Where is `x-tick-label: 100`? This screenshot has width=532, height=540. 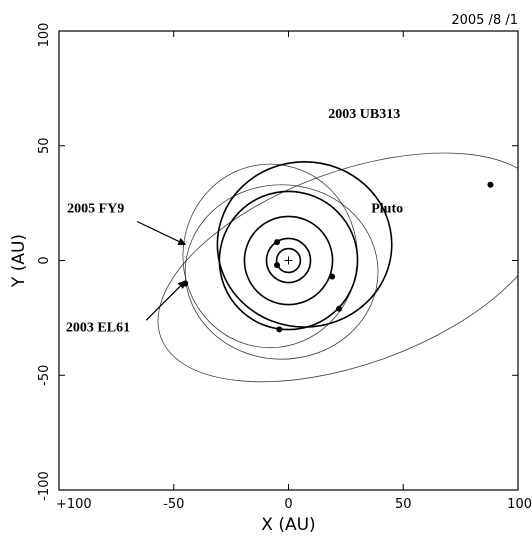 x-tick-label: 100 is located at coordinates (519, 504).